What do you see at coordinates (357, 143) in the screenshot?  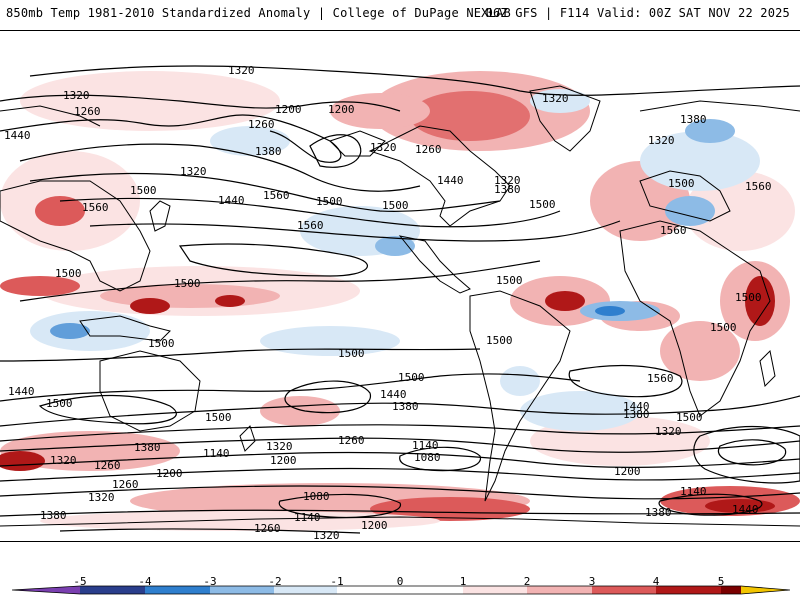 I see `alaska-outline` at bounding box center [357, 143].